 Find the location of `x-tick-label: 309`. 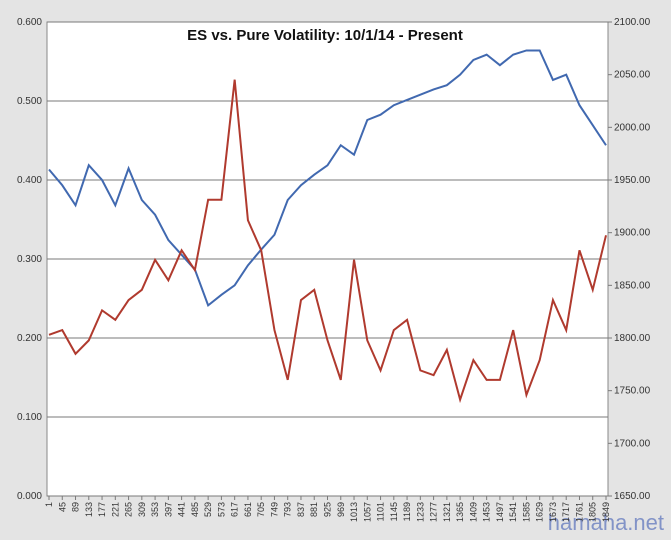

x-tick-label: 309 is located at coordinates (142, 509).